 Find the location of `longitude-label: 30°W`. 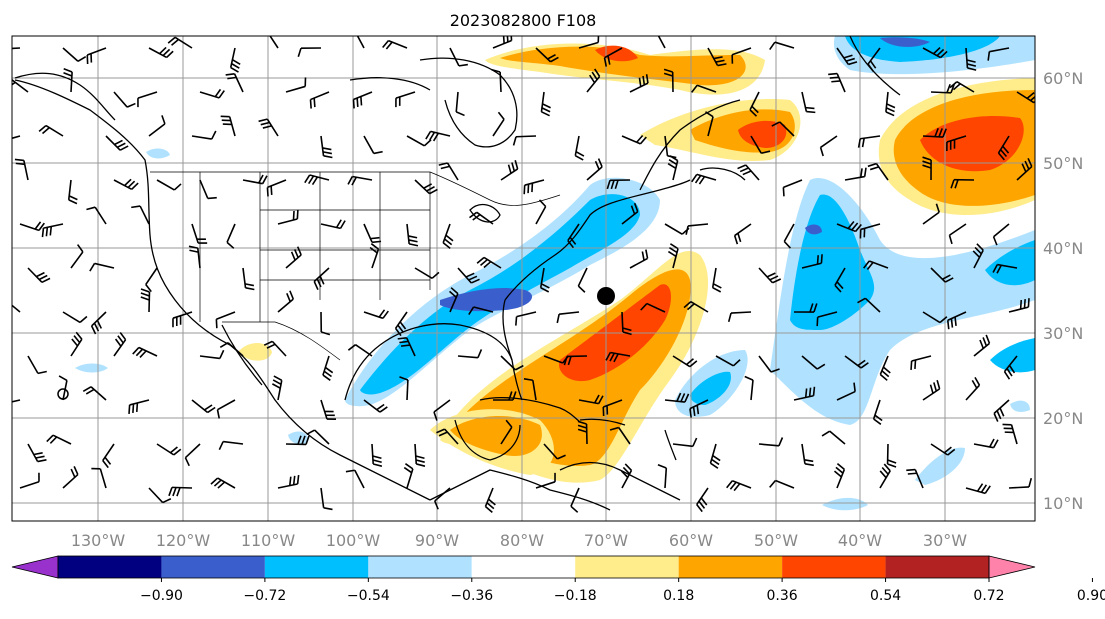

longitude-label: 30°W is located at coordinates (945, 540).